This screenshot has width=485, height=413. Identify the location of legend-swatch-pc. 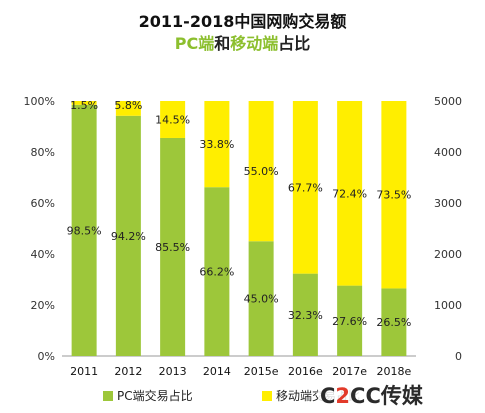
(108, 396).